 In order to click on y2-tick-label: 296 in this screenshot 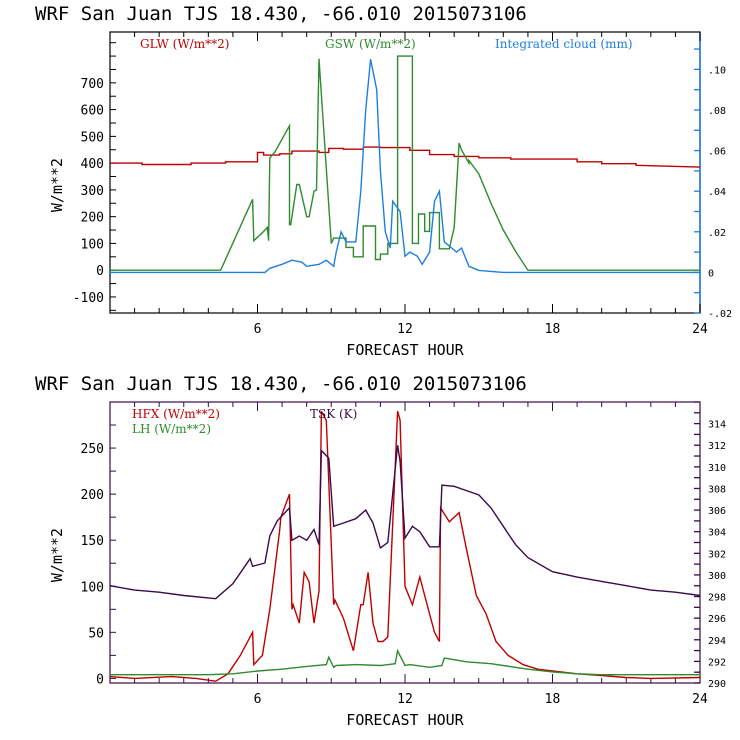, I will do `click(717, 619)`.